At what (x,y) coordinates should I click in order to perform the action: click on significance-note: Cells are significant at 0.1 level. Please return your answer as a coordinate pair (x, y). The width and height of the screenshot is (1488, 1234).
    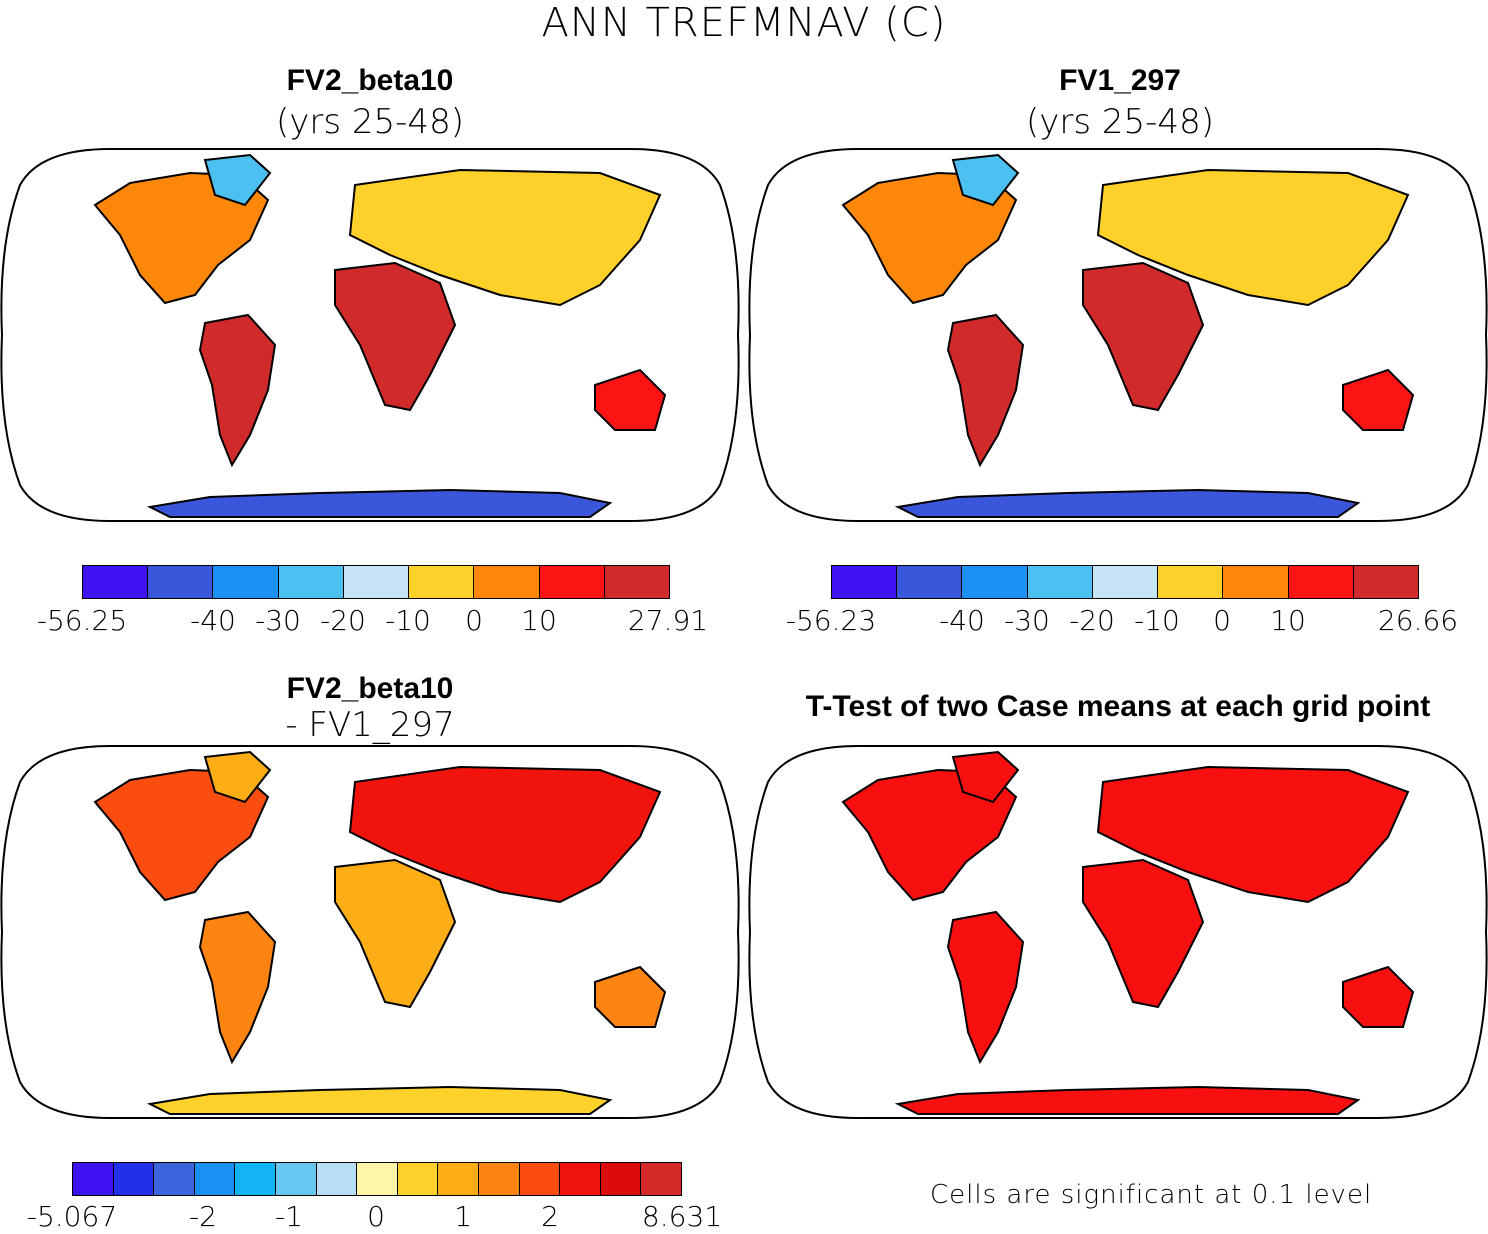
    Looking at the image, I should click on (1151, 1195).